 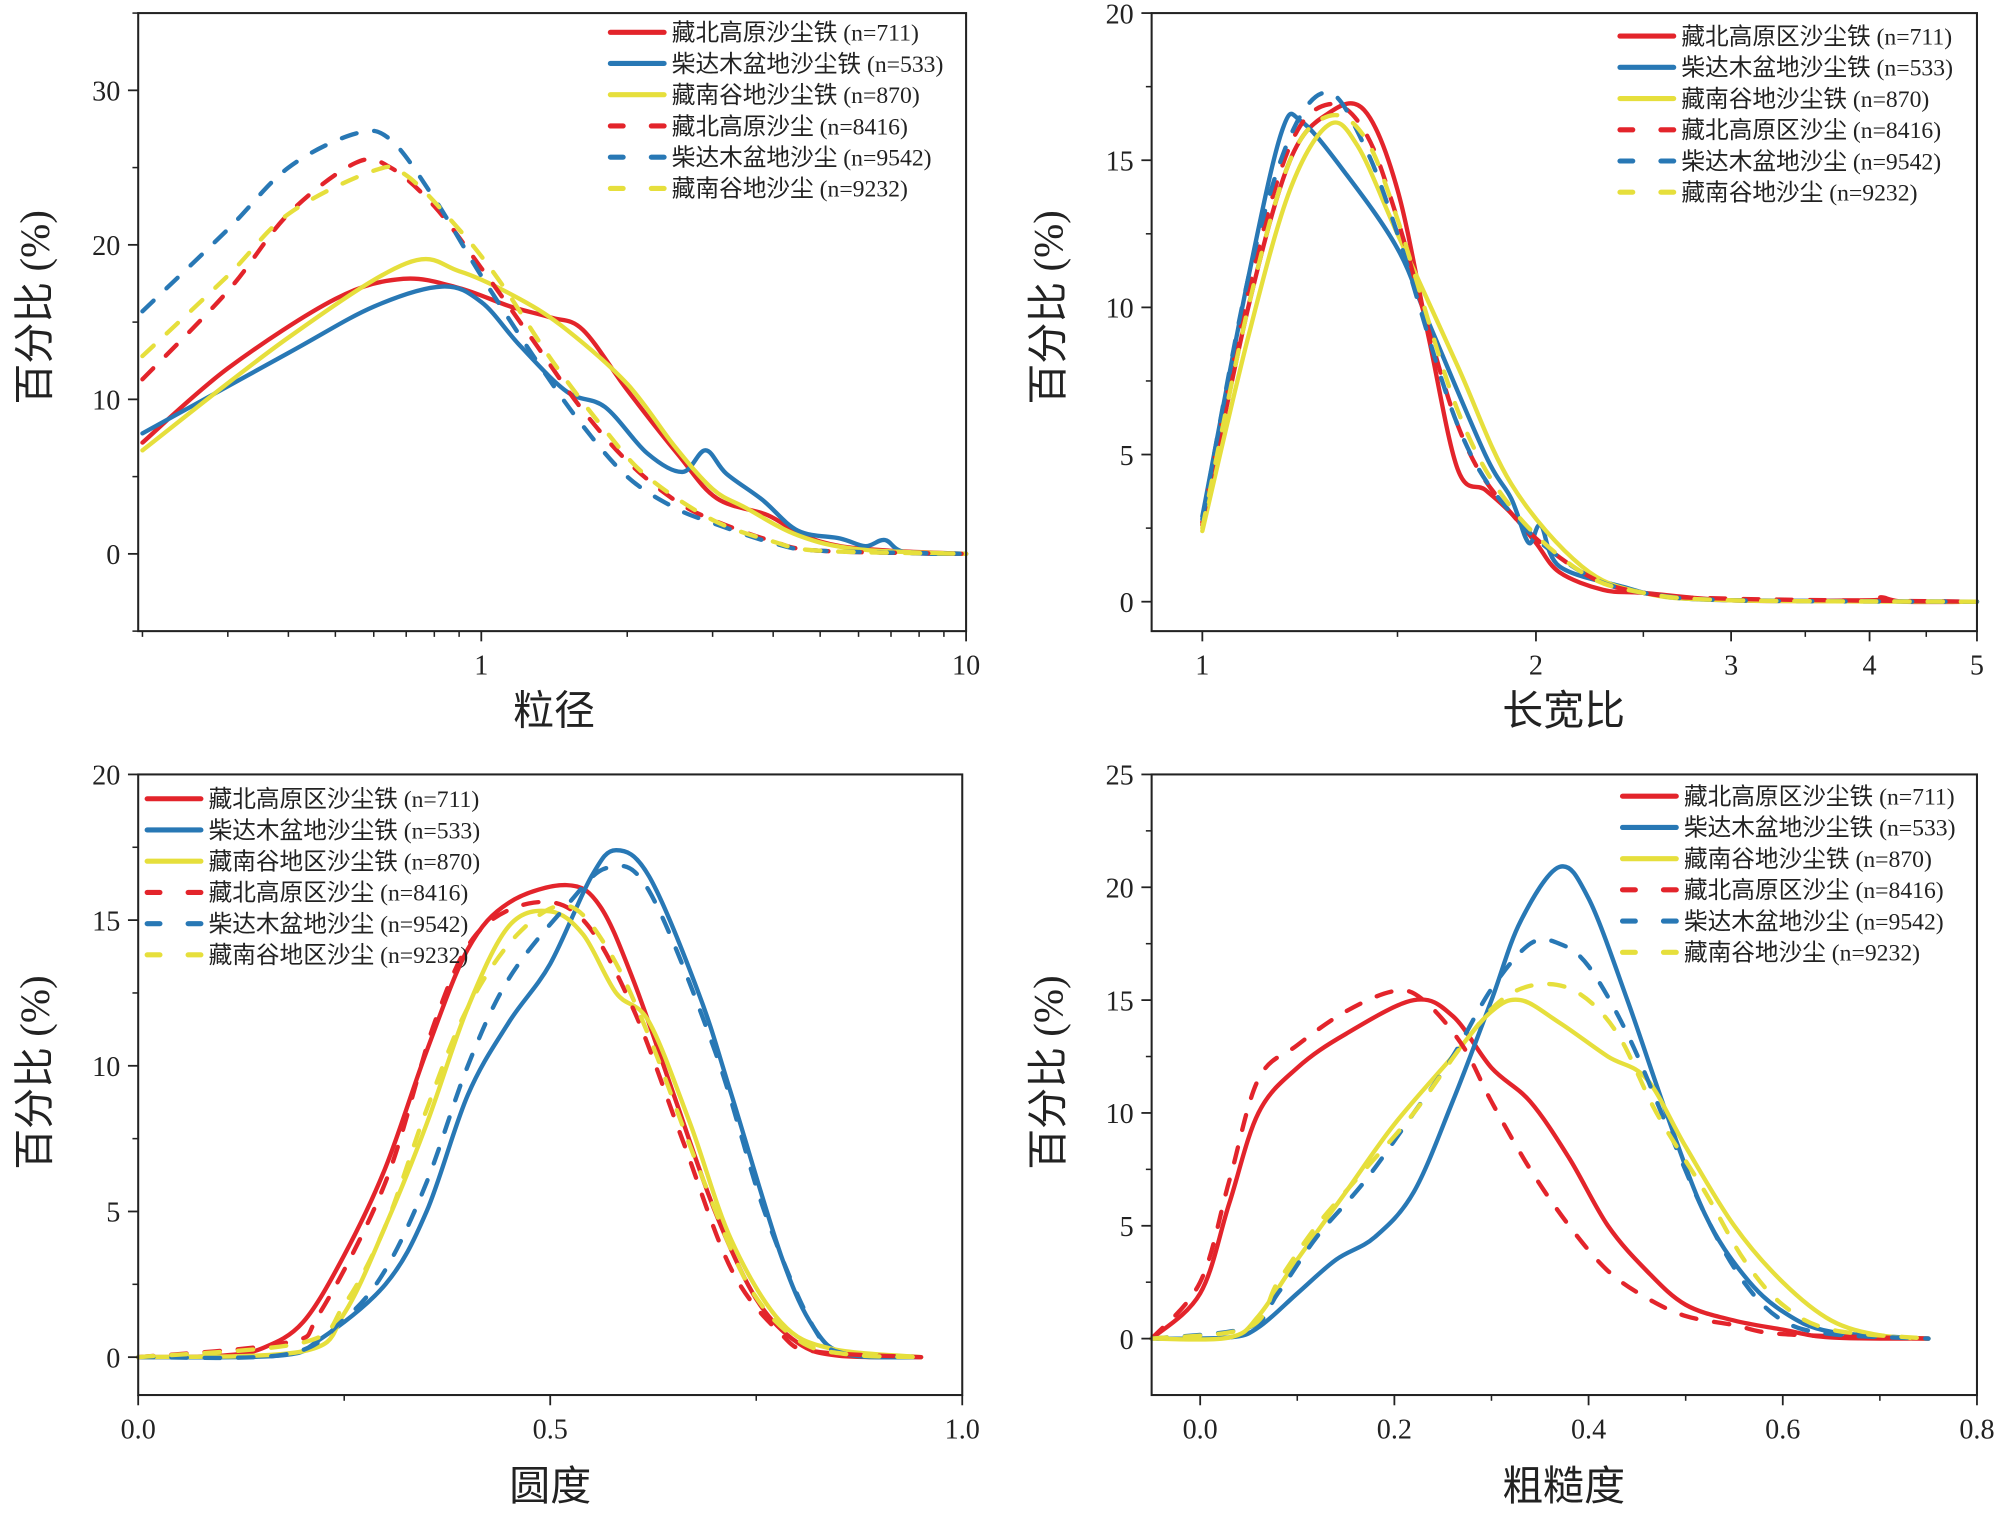 I want to click on x-tick-label: 0.5, so click(x=550, y=1430).